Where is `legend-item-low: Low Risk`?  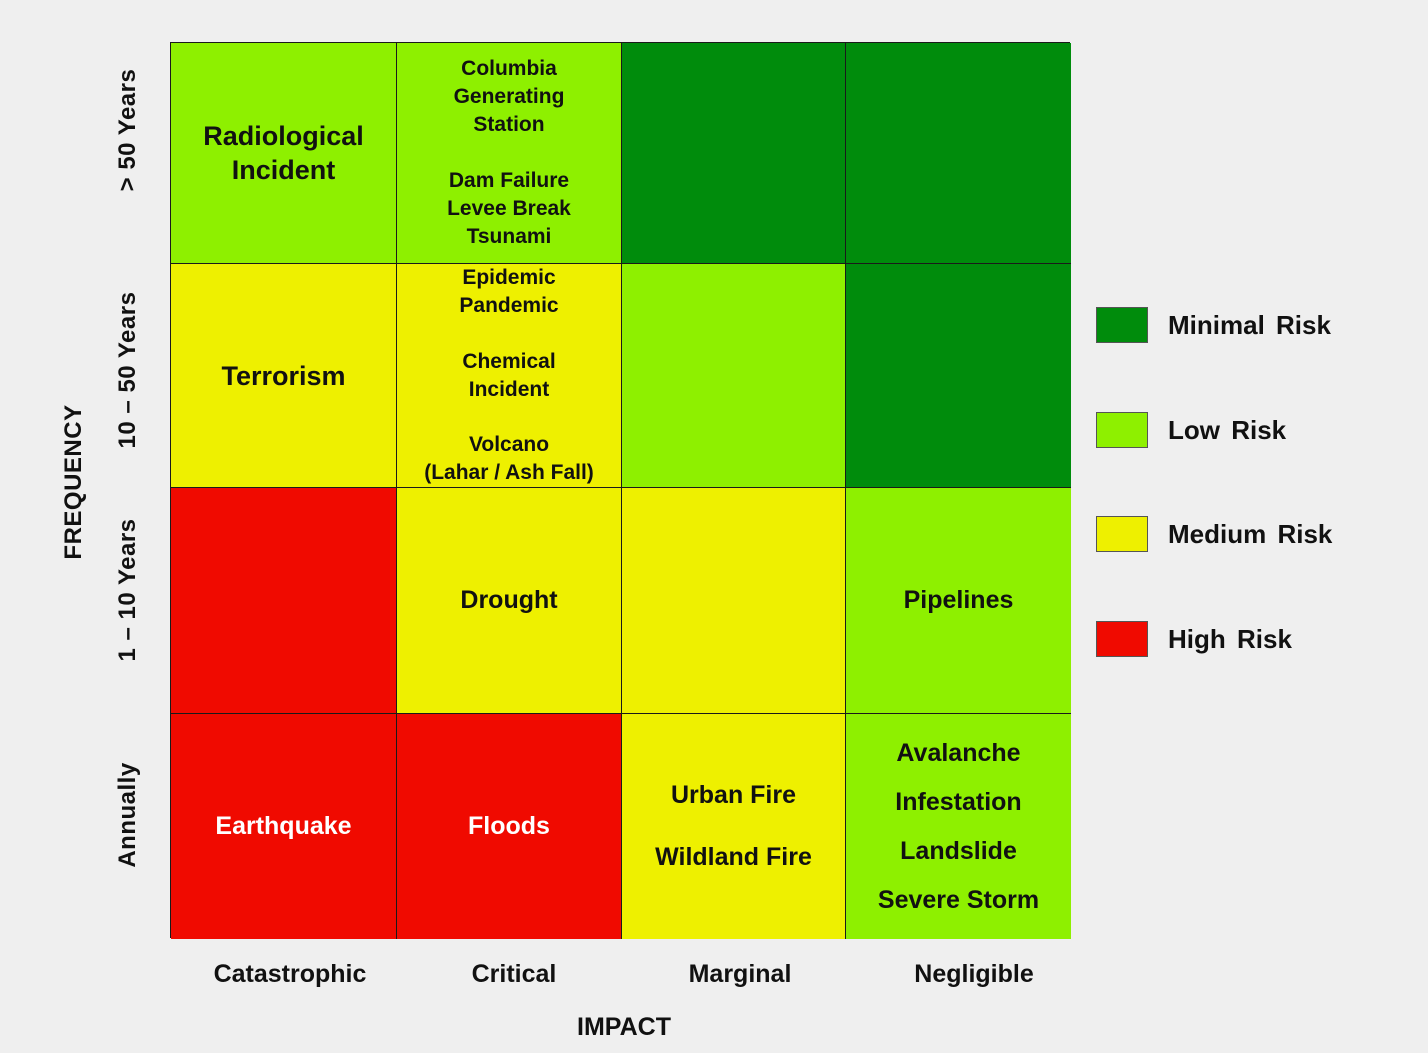
legend-item-low: Low Risk is located at coordinates (1191, 430).